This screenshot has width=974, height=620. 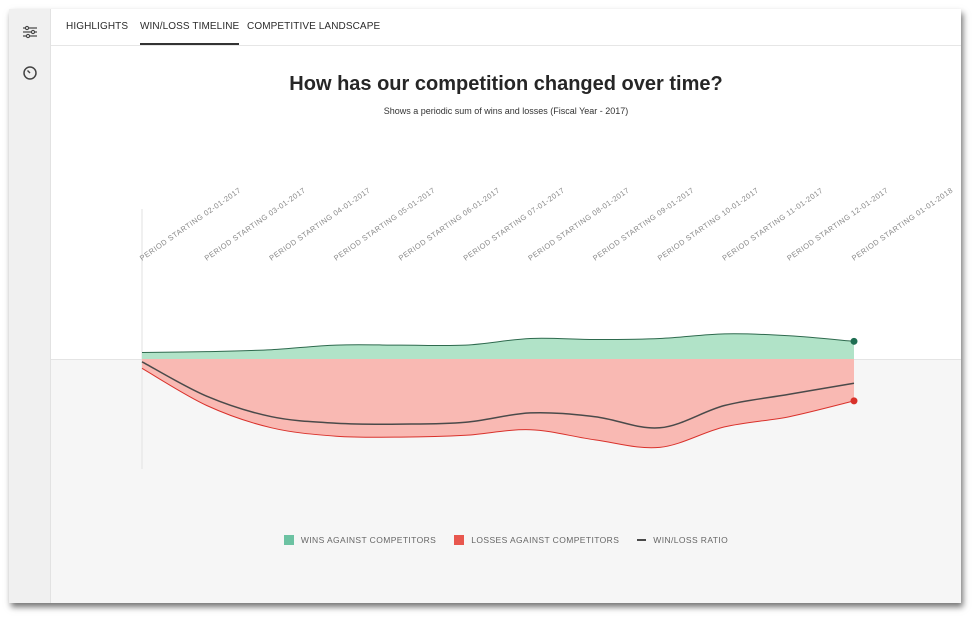 I want to click on sliders-icon, so click(x=30, y=32).